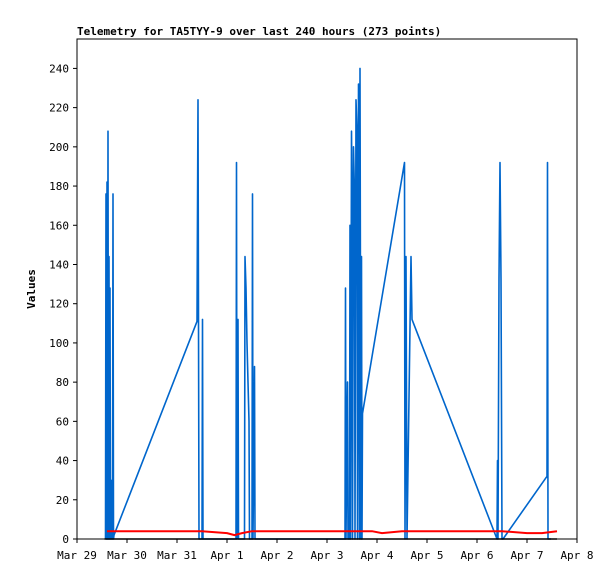 This screenshot has height=579, width=615. I want to click on x-tick-label: Apr 2, so click(276, 555).